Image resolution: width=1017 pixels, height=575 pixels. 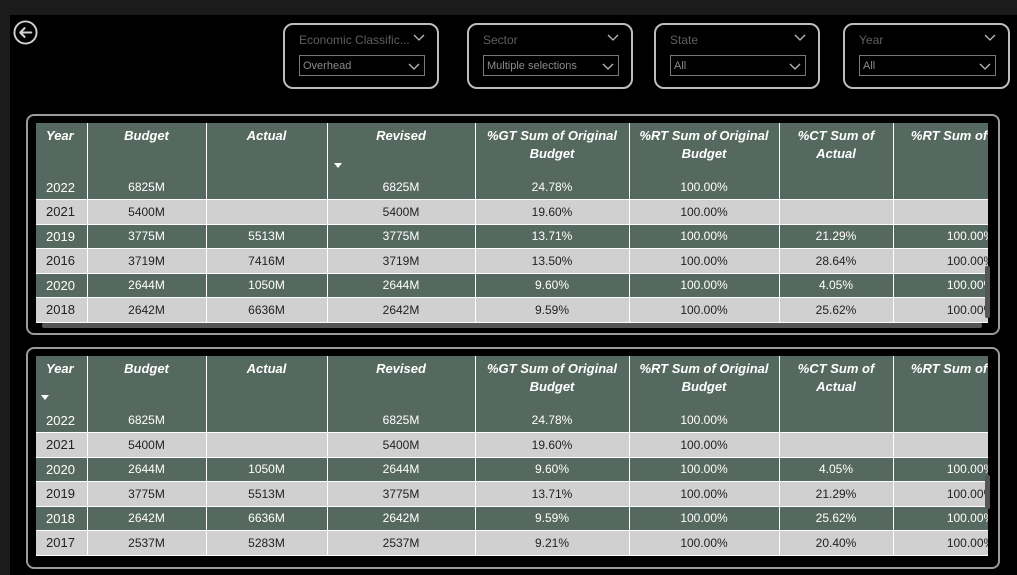 I want to click on cell: 25.62%, so click(x=836, y=310).